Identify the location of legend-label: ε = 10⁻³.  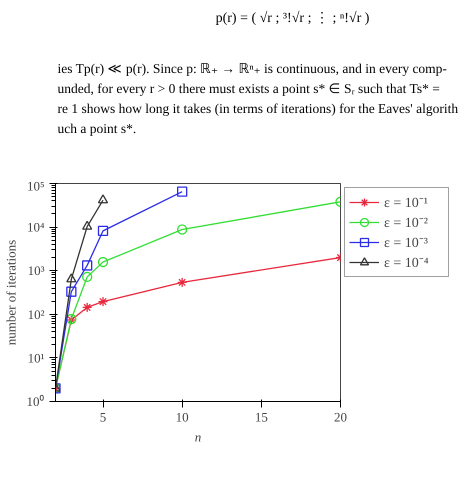
(406, 243).